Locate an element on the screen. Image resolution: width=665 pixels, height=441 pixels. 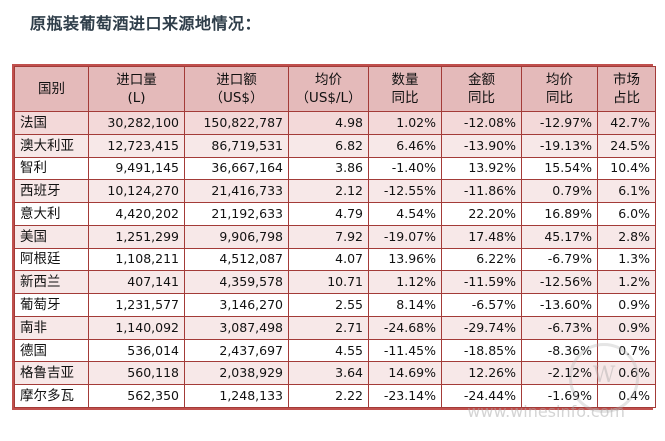
cell-avg-price: 4.98 is located at coordinates (328, 123).